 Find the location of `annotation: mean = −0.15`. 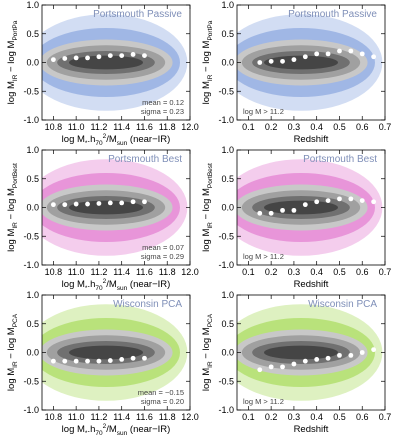

annotation: mean = −0.15 is located at coordinates (161, 392).